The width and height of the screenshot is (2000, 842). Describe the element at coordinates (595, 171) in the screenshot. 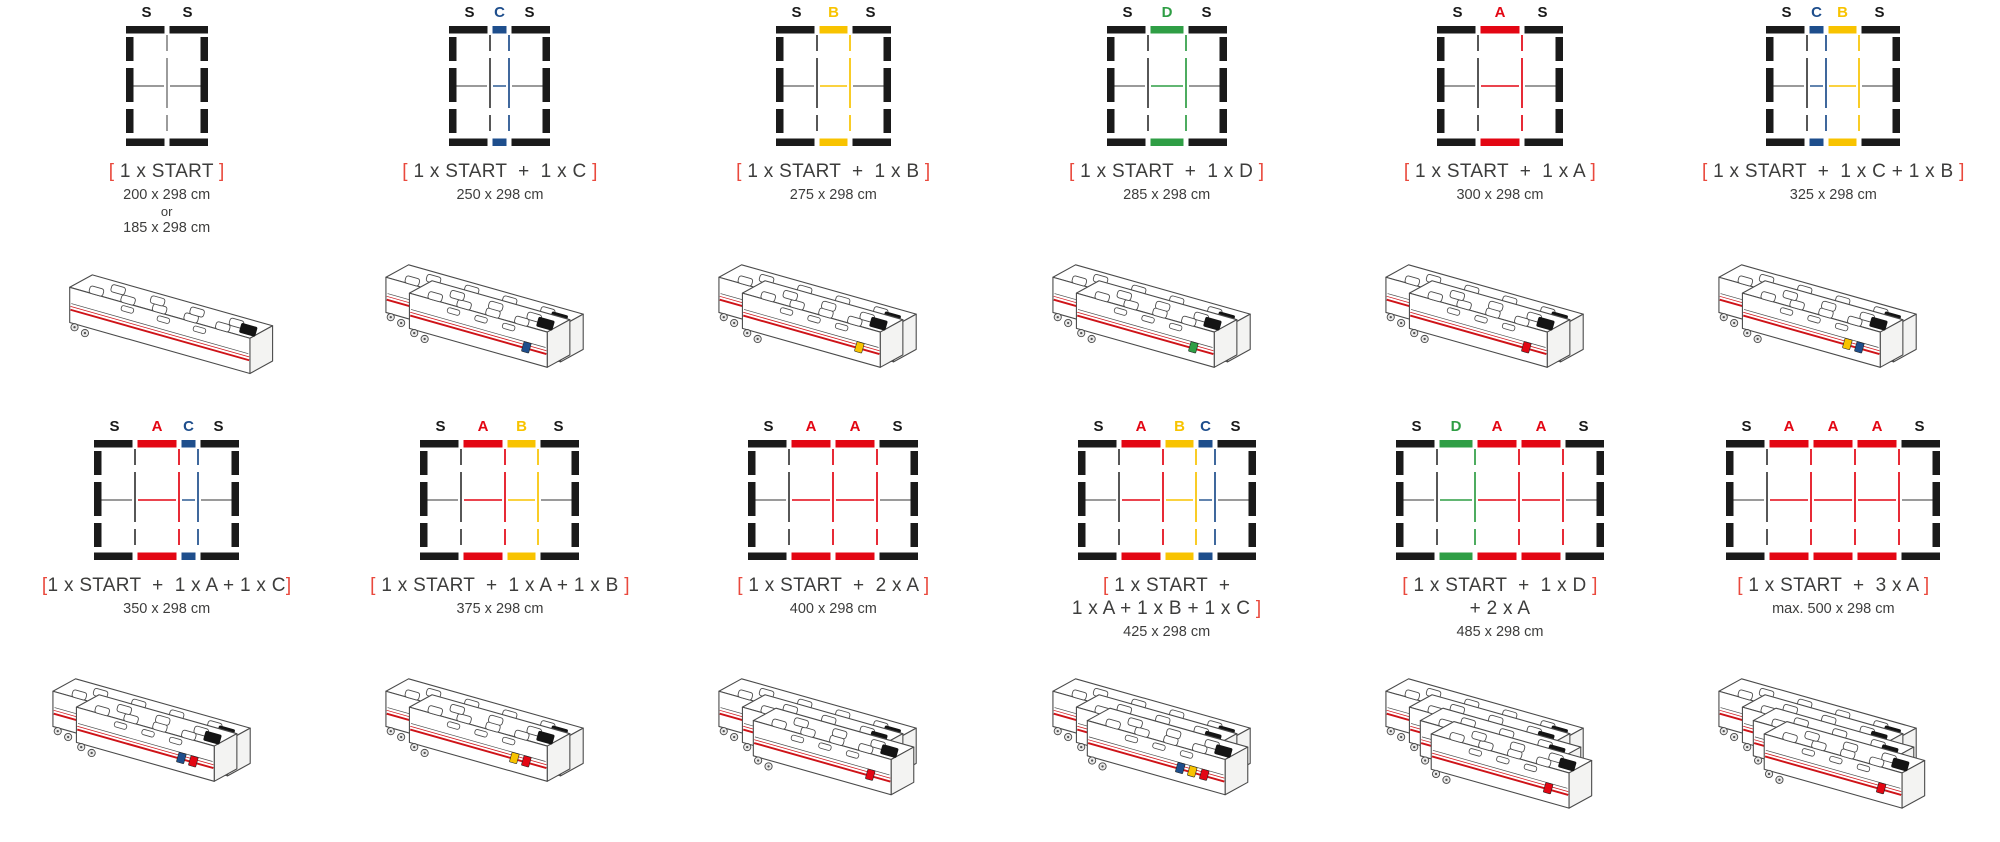

I see `formula-bracket: ]` at that location.